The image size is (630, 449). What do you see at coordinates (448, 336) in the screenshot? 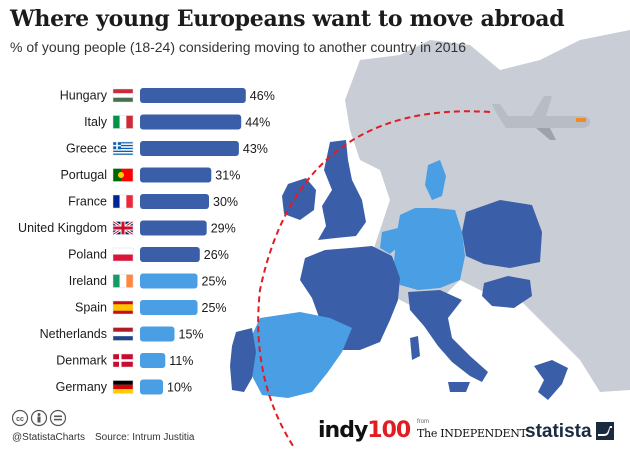
I see `map-italy` at bounding box center [448, 336].